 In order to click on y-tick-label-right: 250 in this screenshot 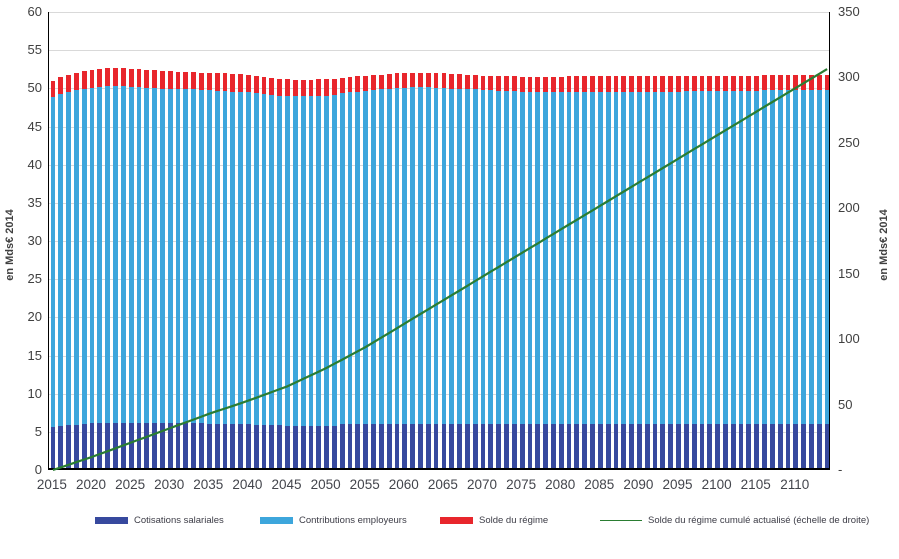, I will do `click(849, 142)`.